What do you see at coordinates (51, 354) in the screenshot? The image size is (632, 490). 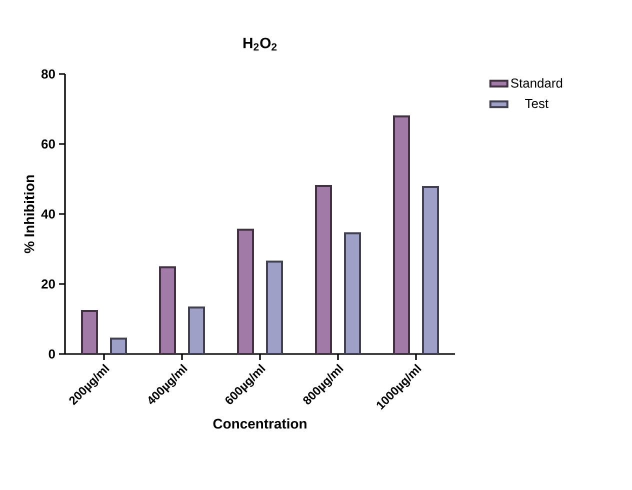 I see `y-tick-label: 0` at bounding box center [51, 354].